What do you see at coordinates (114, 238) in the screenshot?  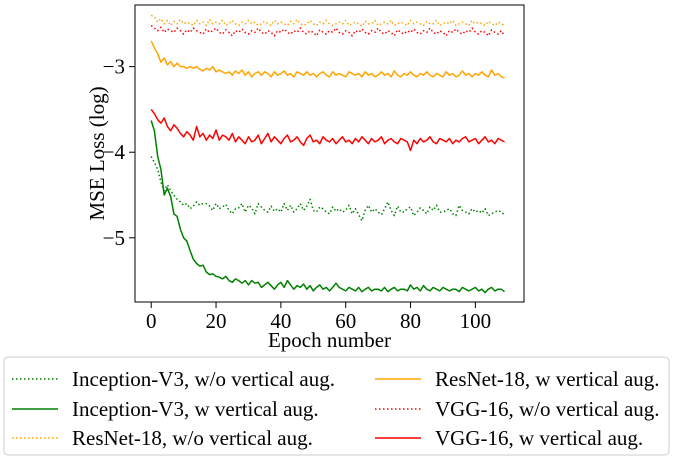 I see `y-tick-label: −5` at bounding box center [114, 238].